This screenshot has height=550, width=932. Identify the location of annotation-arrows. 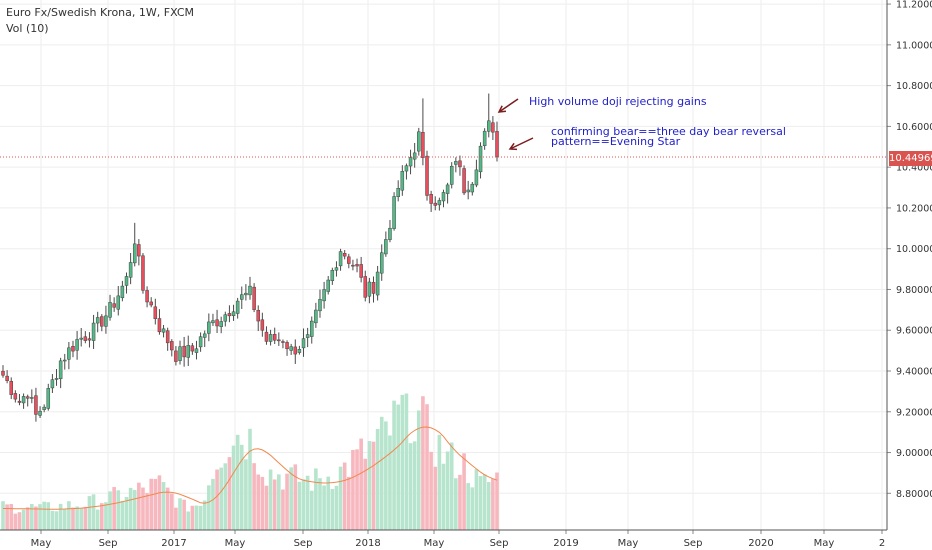
(515, 124).